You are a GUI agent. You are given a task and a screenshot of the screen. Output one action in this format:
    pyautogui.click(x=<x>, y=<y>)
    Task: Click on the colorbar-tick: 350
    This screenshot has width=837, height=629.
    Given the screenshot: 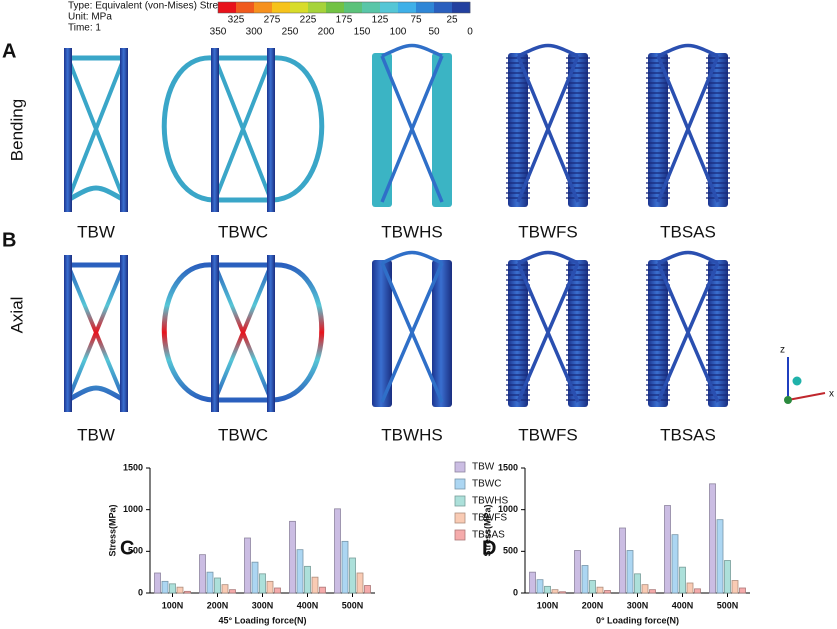 What is the action you would take?
    pyautogui.click(x=218, y=32)
    